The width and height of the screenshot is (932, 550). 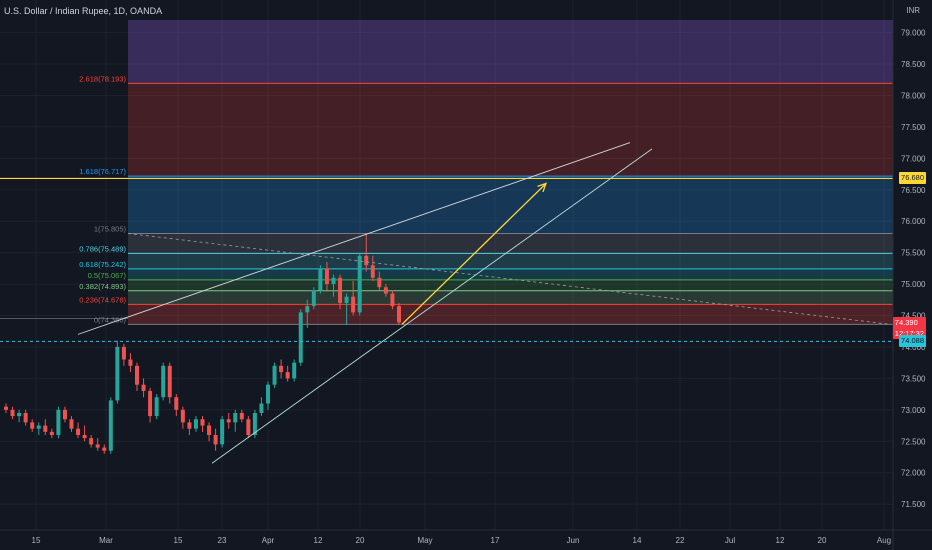 I want to click on time-tick-label: 23, so click(x=222, y=540).